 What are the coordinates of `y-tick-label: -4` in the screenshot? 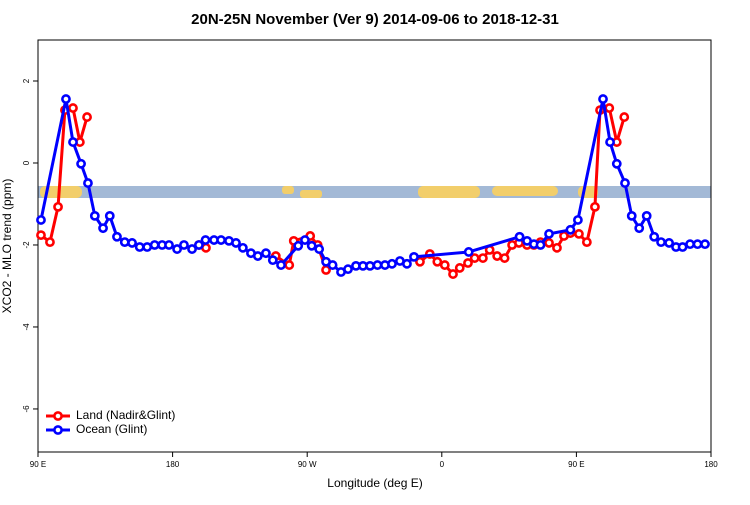 It's located at (26, 327).